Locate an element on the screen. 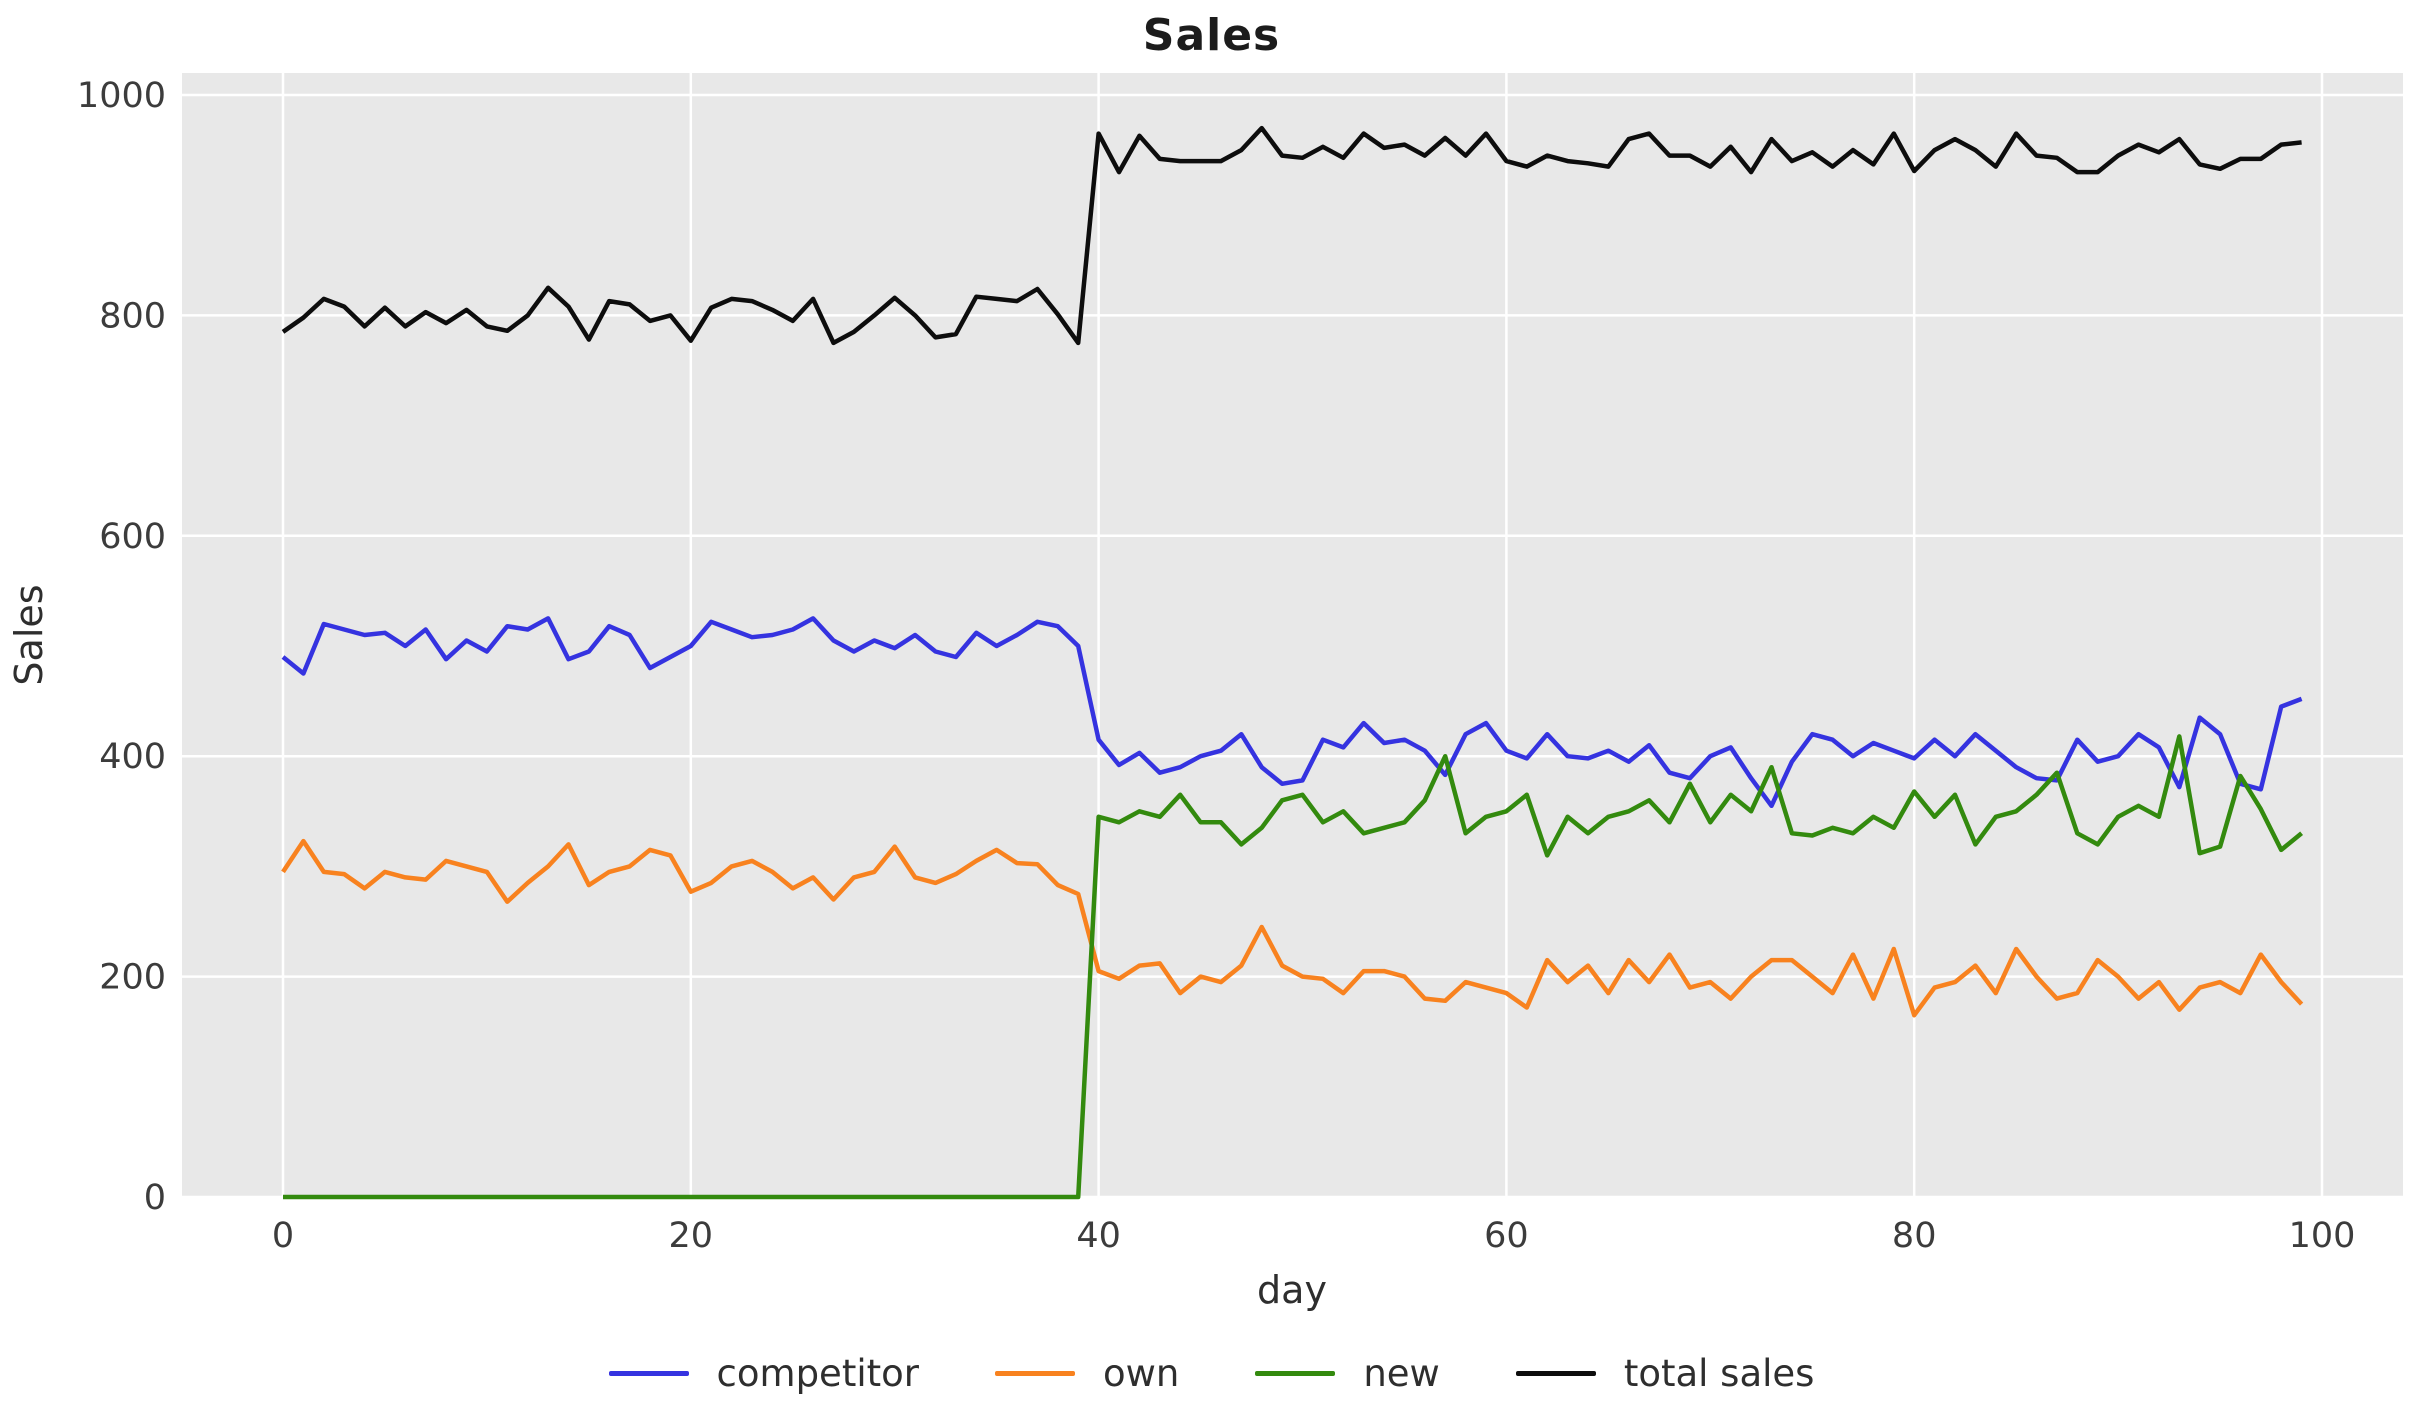 The image size is (2423, 1423). legend-item-competitor: competitor is located at coordinates (763, 1373).